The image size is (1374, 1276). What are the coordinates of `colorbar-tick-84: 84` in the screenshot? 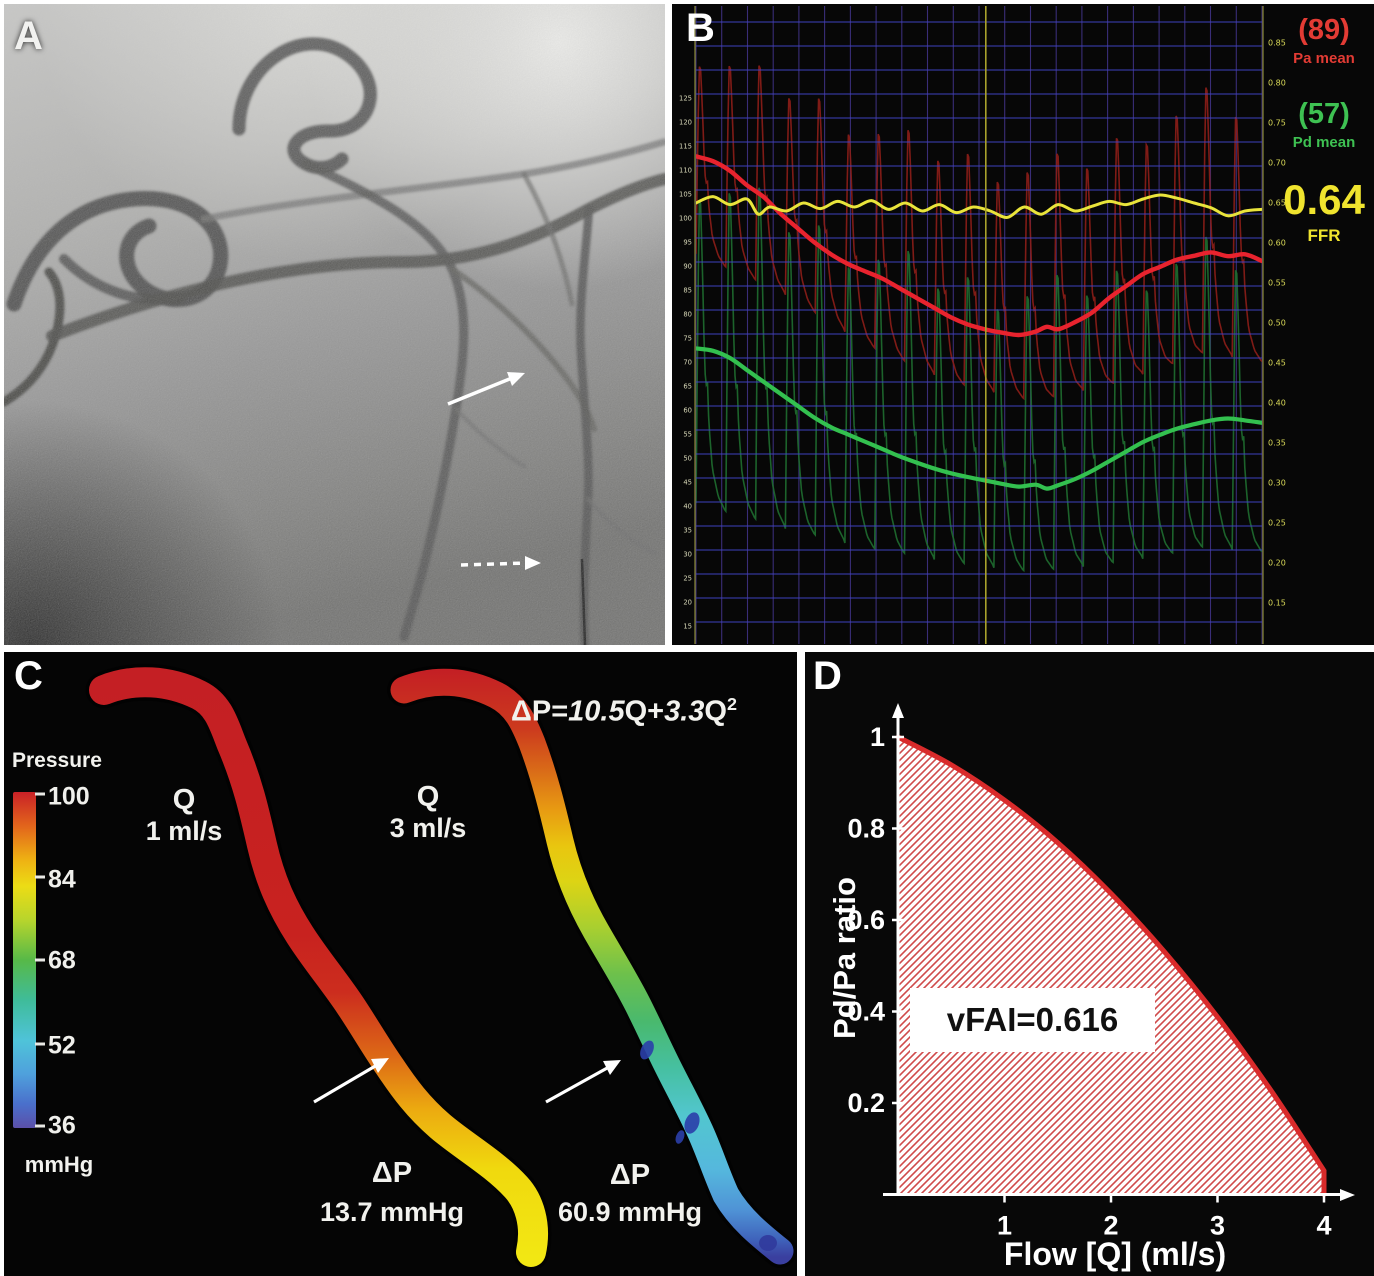 It's located at (62, 879).